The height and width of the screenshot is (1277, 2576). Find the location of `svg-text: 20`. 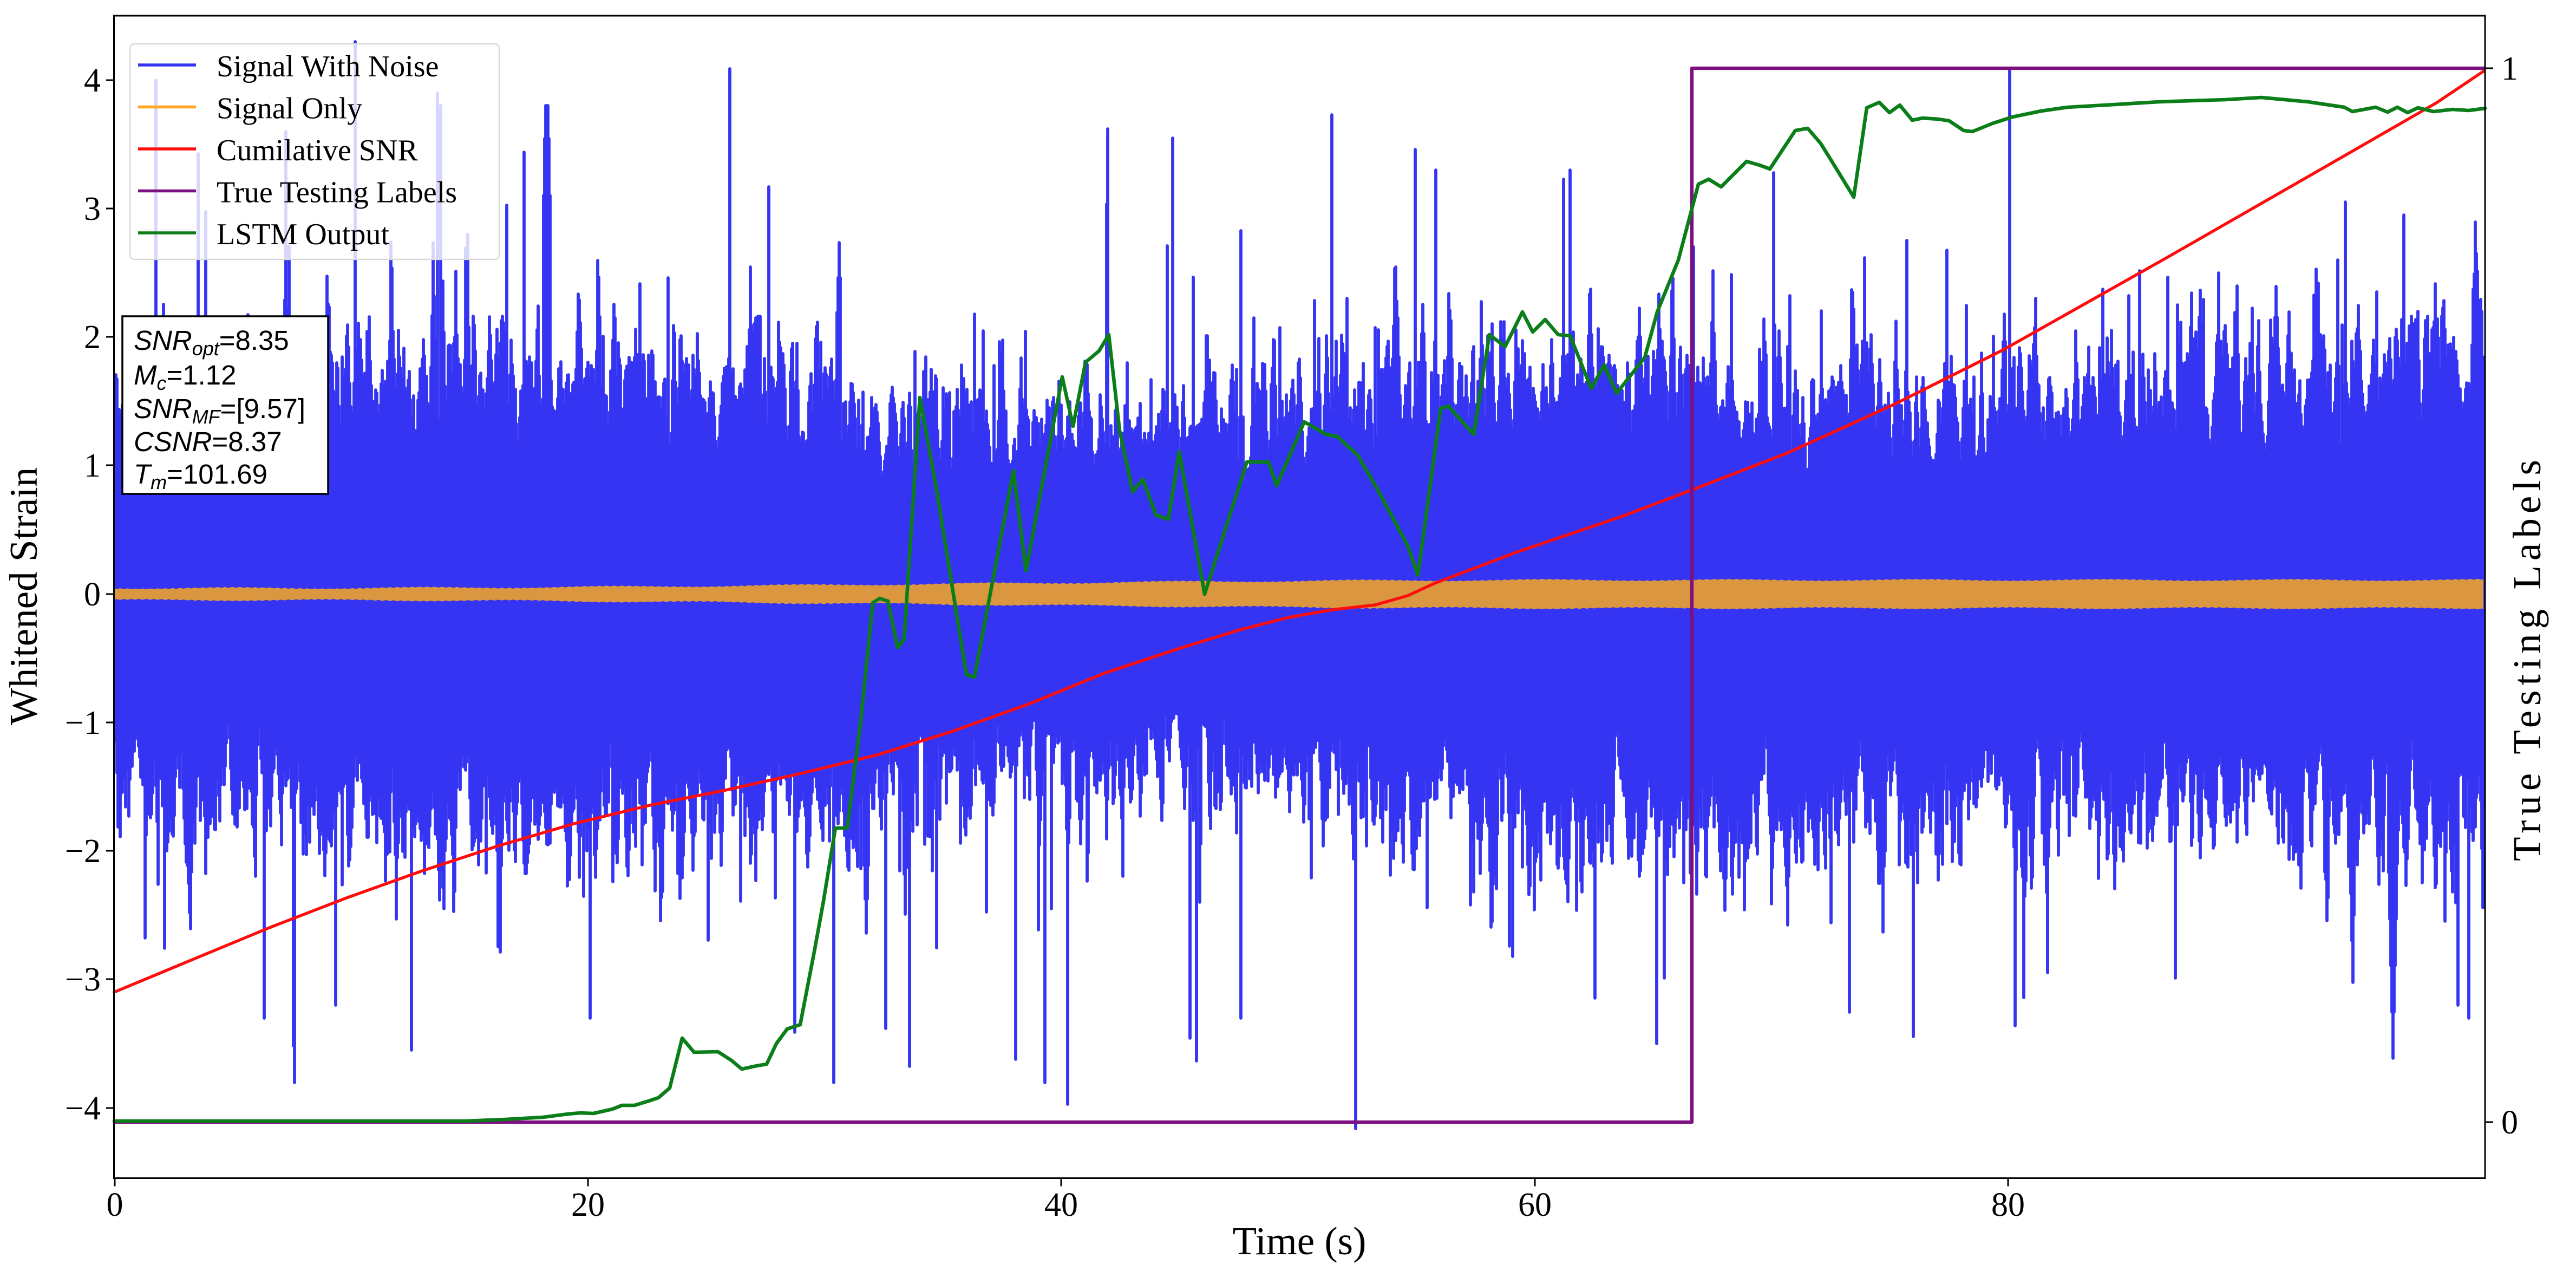

svg-text: 20 is located at coordinates (588, 1205).